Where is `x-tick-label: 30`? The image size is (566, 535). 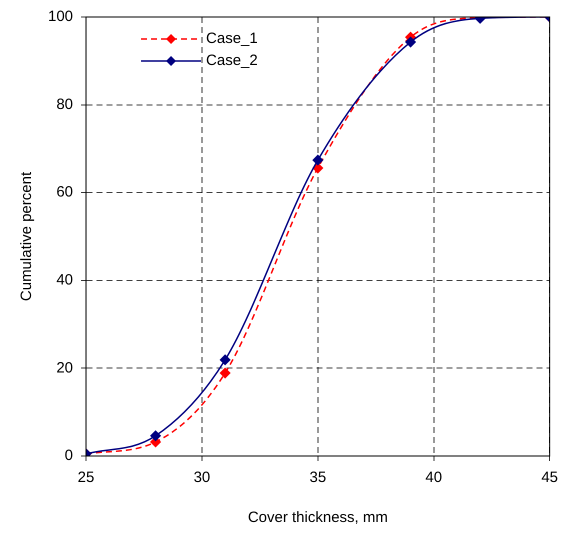 x-tick-label: 30 is located at coordinates (202, 477).